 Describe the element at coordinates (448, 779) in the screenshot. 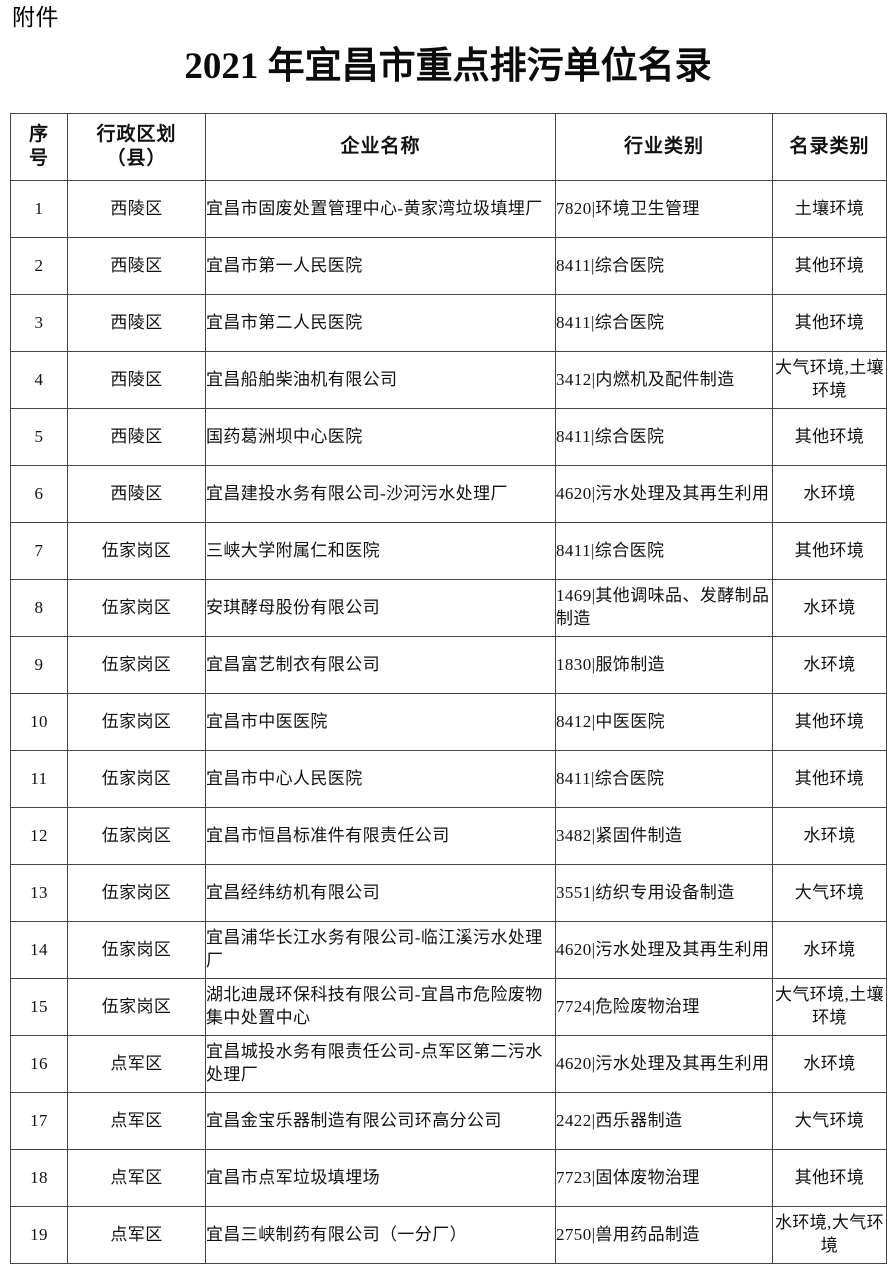

I see `table-row: 11 伍家岗区 宜昌市中心人民医院 8411|综合医院 其他环境` at that location.